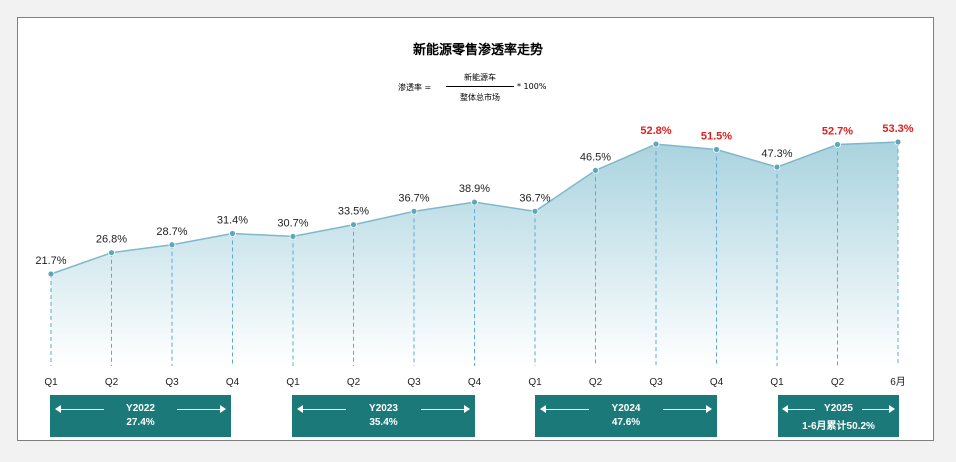  Describe the element at coordinates (111, 240) in the screenshot. I see `data-label: 26.8%` at that location.